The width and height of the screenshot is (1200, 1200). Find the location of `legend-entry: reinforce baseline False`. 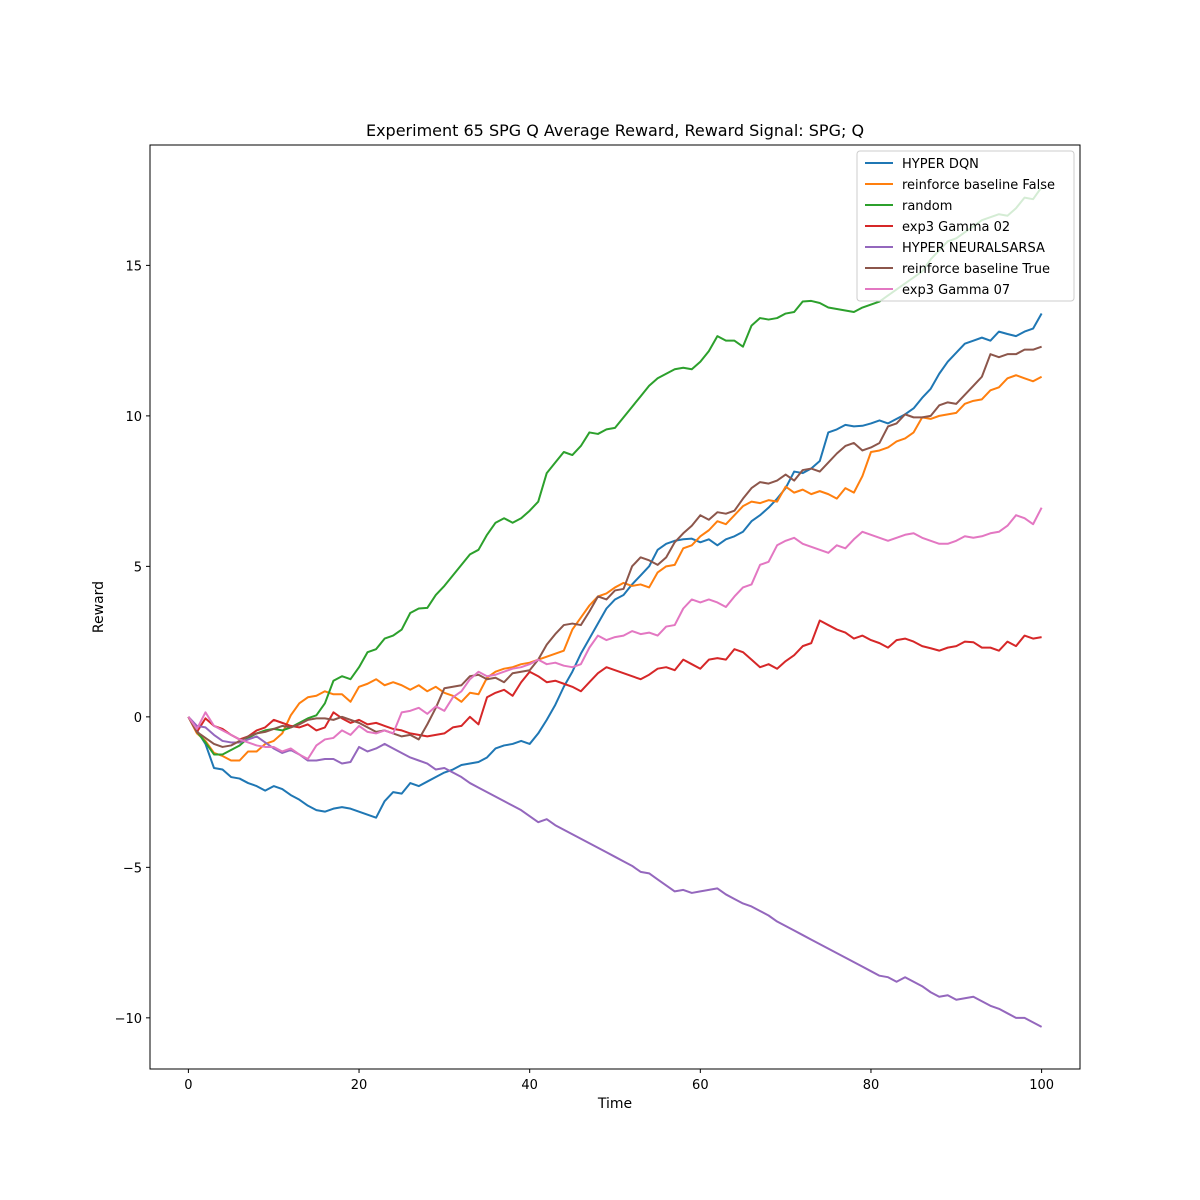

legend-entry: reinforce baseline False is located at coordinates (960, 185).